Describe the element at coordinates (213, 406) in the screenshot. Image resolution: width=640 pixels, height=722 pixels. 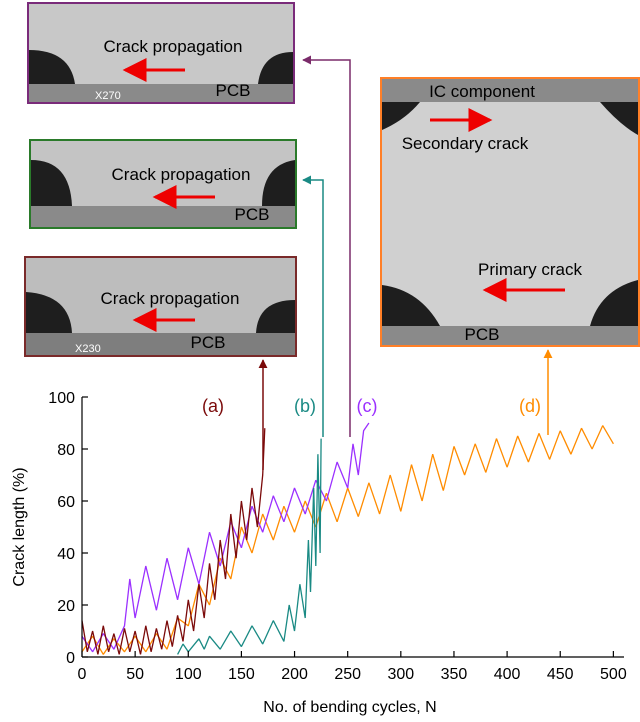
I see `series-label: (a)` at that location.